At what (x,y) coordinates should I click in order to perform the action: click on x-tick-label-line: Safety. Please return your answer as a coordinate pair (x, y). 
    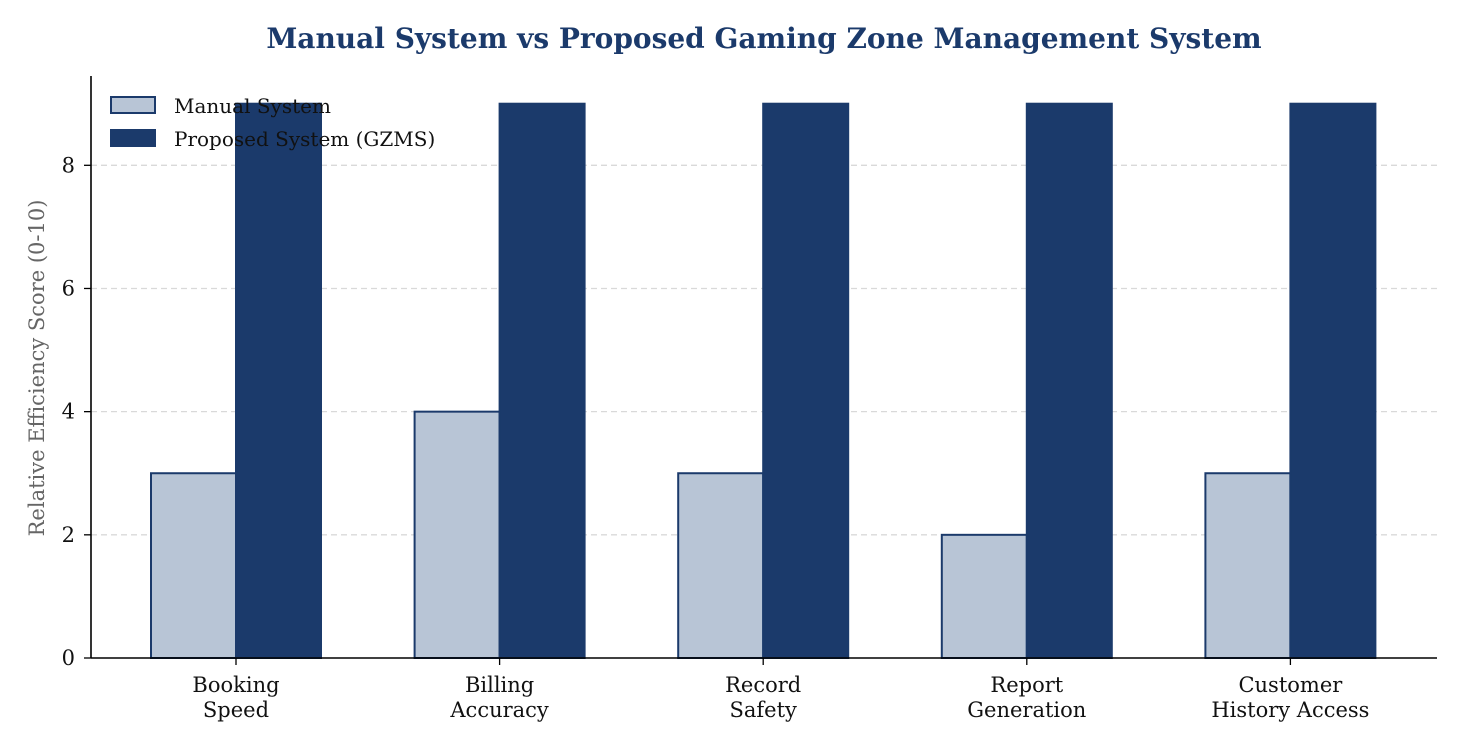
    Looking at the image, I should click on (763, 710).